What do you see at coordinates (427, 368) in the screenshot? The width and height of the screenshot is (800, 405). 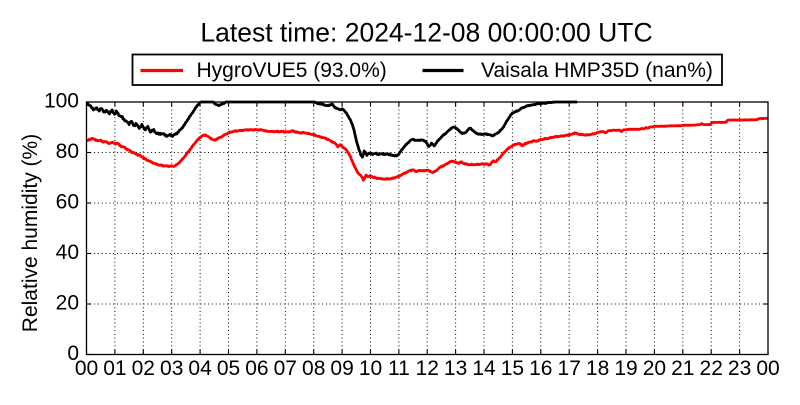 I see `svg-text: 12` at bounding box center [427, 368].